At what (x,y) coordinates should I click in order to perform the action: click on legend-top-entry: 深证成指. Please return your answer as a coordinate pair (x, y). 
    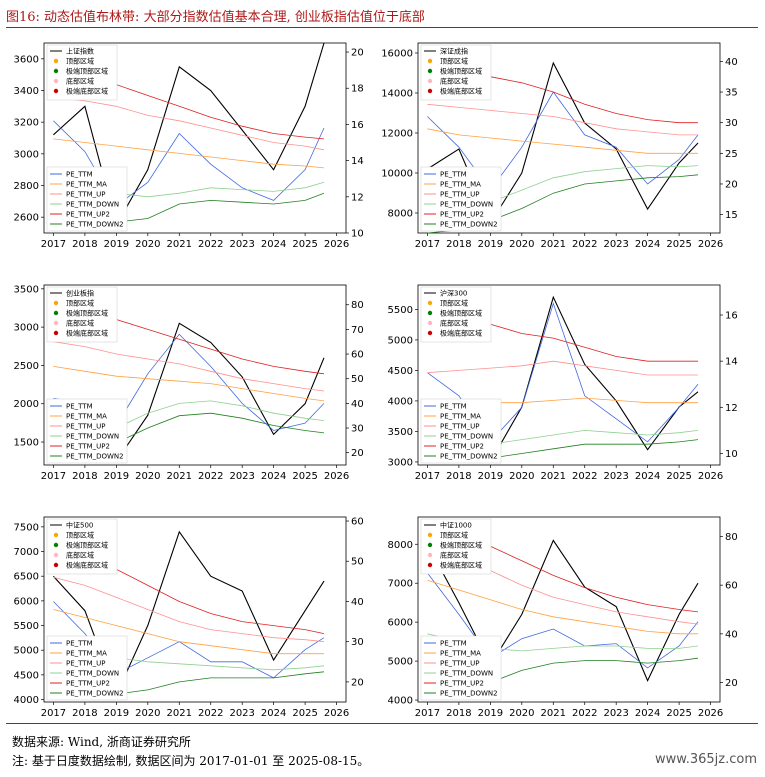
    Looking at the image, I should click on (454, 51).